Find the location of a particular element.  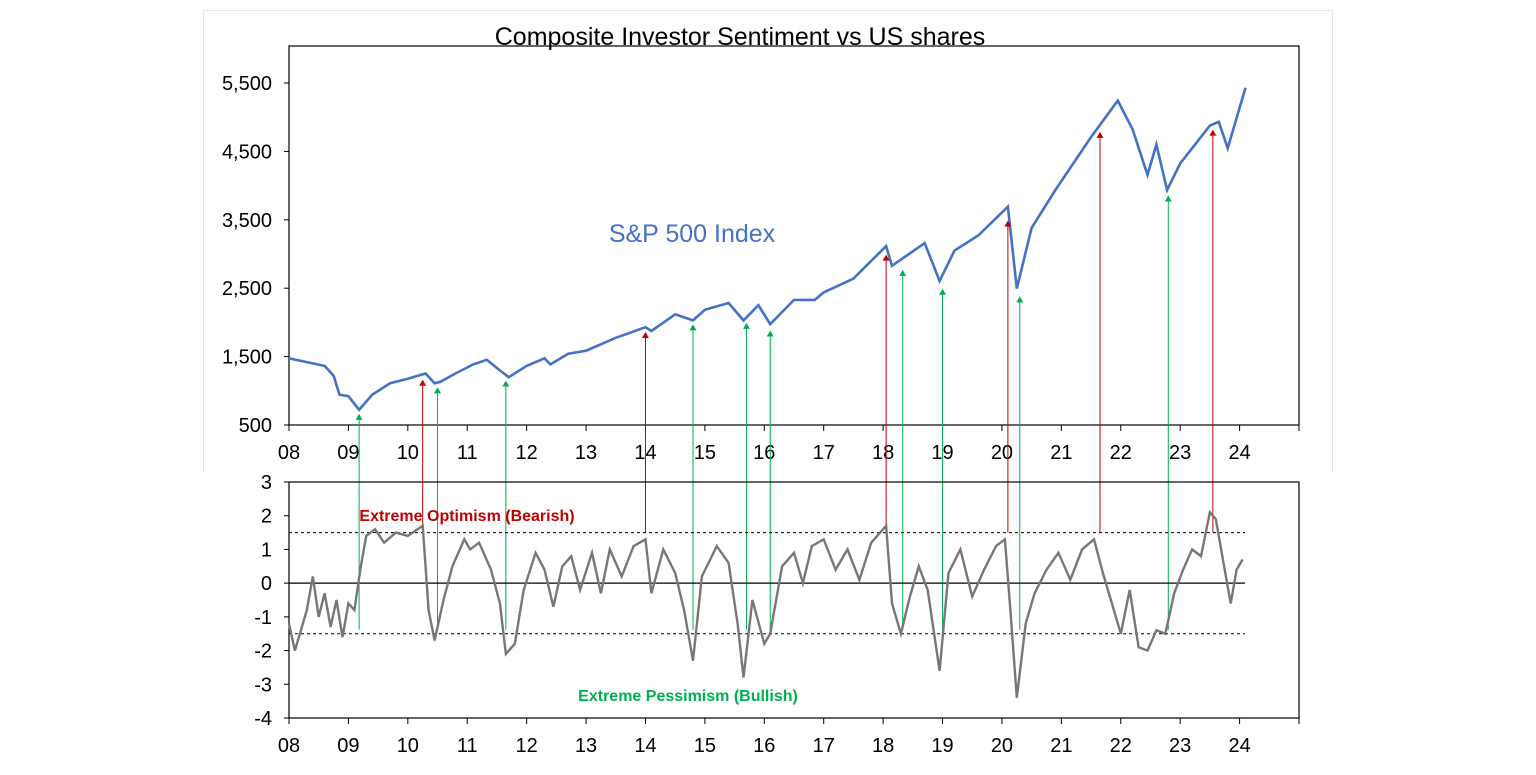

lower-x-tick-label: 22 is located at coordinates (1121, 746).